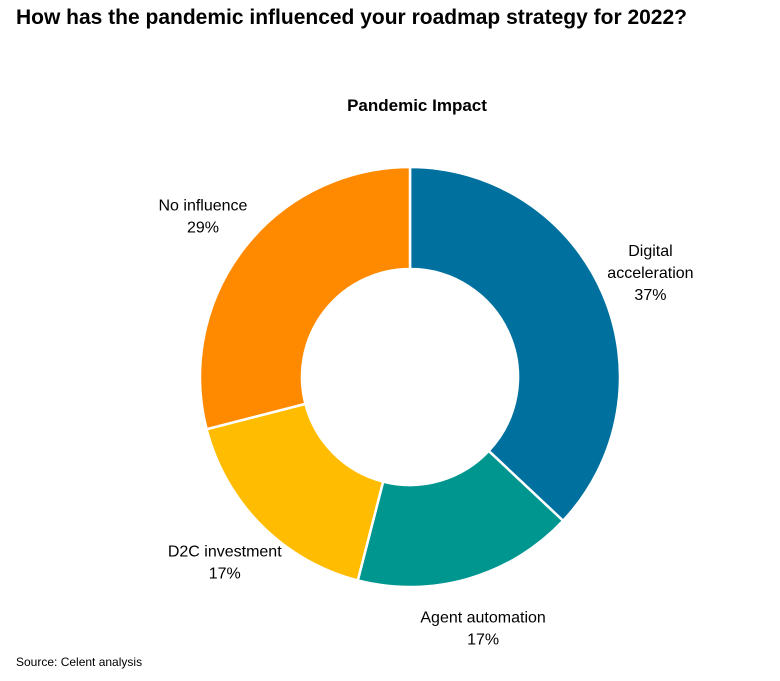 Image resolution: width=780 pixels, height=681 pixels. What do you see at coordinates (295, 492) in the screenshot?
I see `slice-d2c-investment` at bounding box center [295, 492].